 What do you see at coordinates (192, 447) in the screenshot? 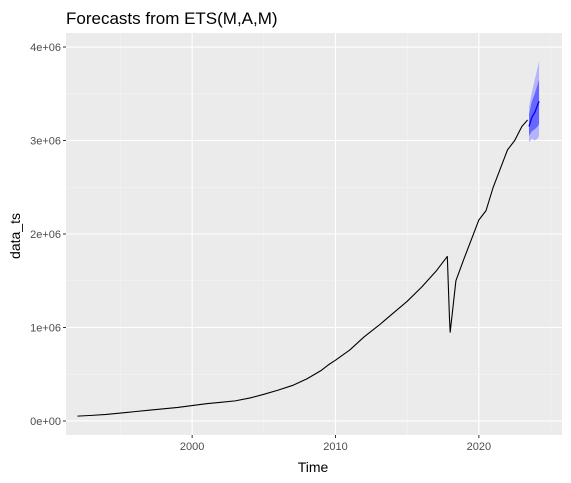
I see `x-tick-label: 2000` at bounding box center [192, 447].